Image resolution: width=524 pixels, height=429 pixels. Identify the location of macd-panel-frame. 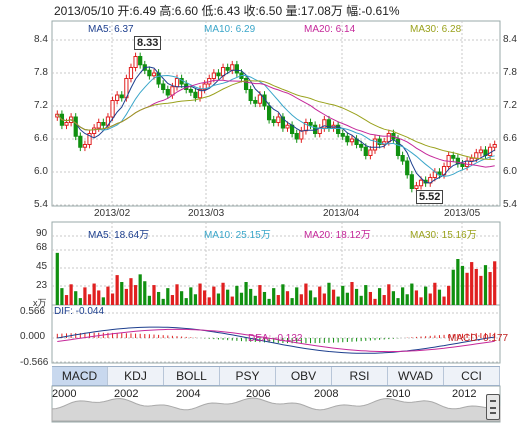
(276, 334).